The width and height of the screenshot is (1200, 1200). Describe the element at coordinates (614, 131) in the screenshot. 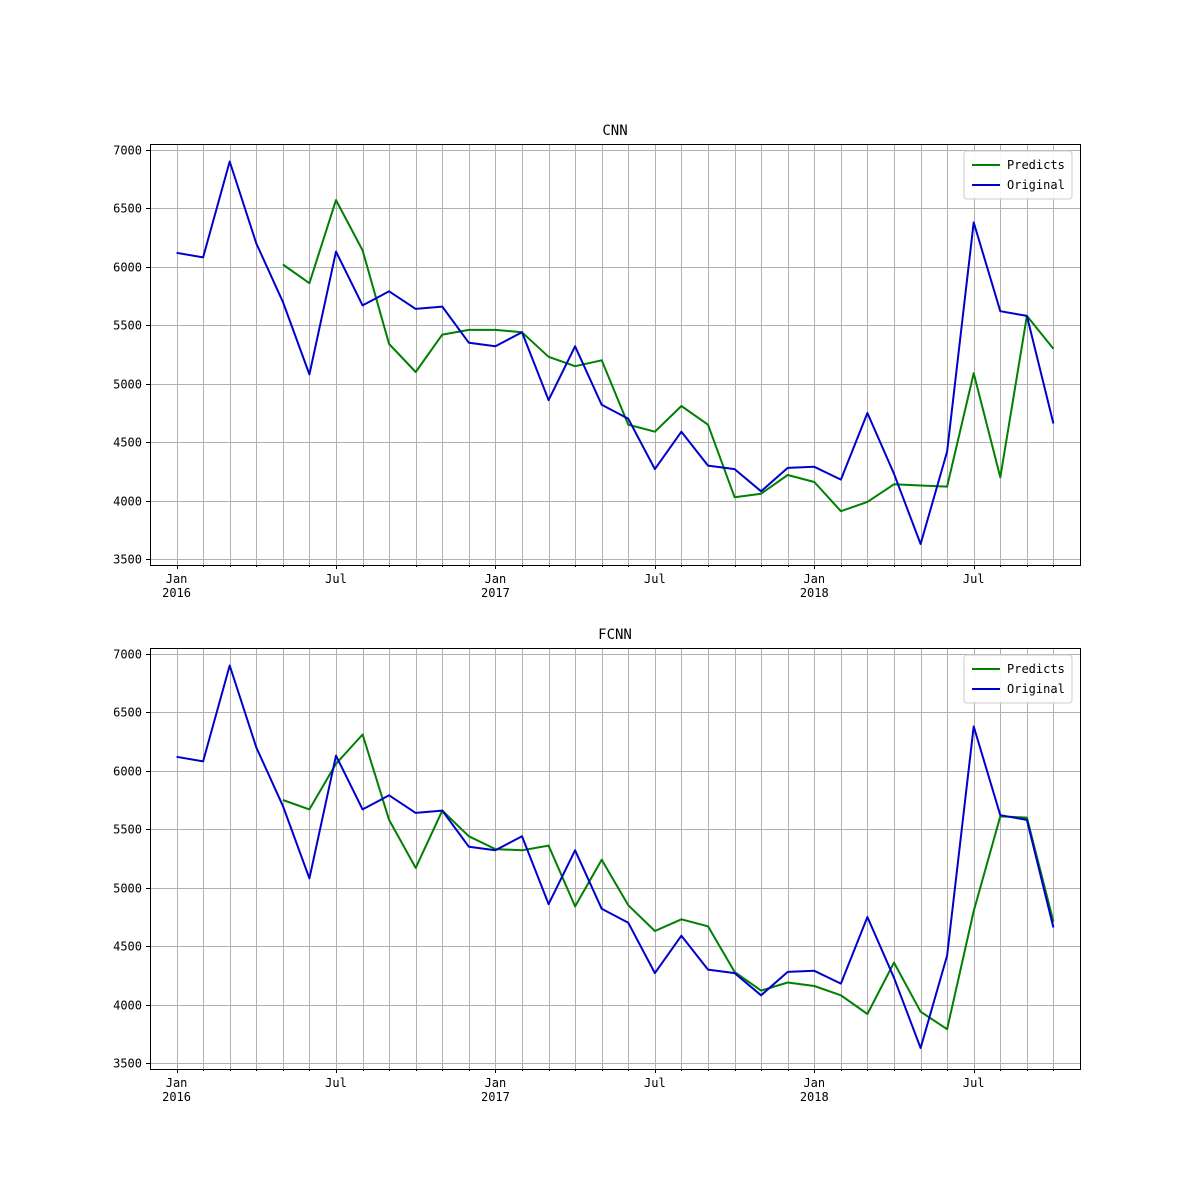

I see `chart-title: CNN` at that location.